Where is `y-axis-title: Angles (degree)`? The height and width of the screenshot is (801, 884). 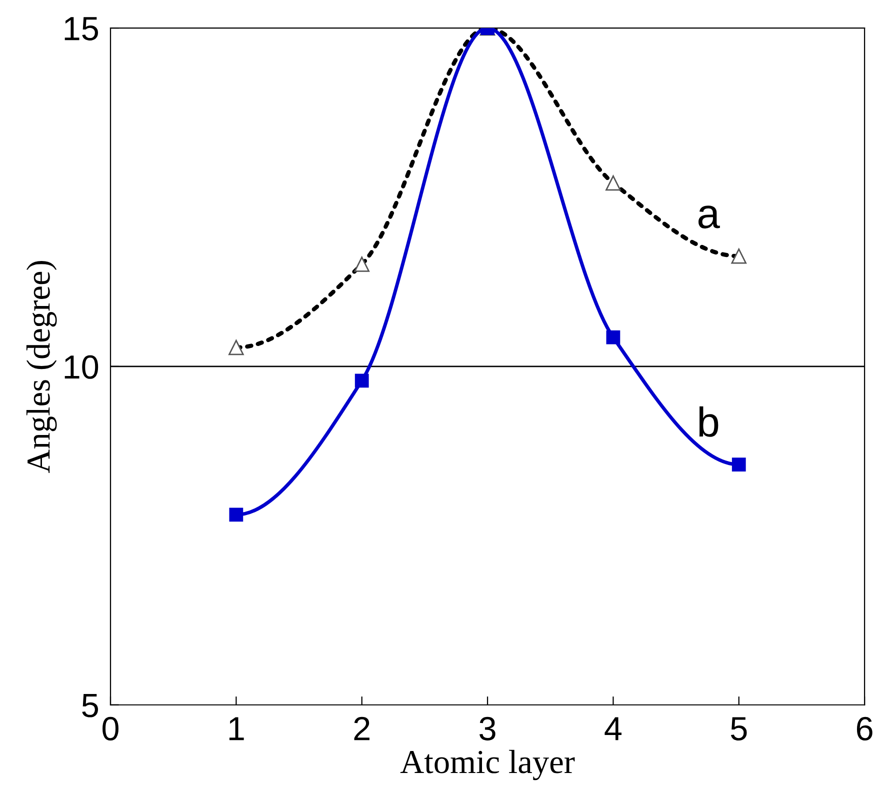
y-axis-title: Angles (degree) is located at coordinates (41, 367).